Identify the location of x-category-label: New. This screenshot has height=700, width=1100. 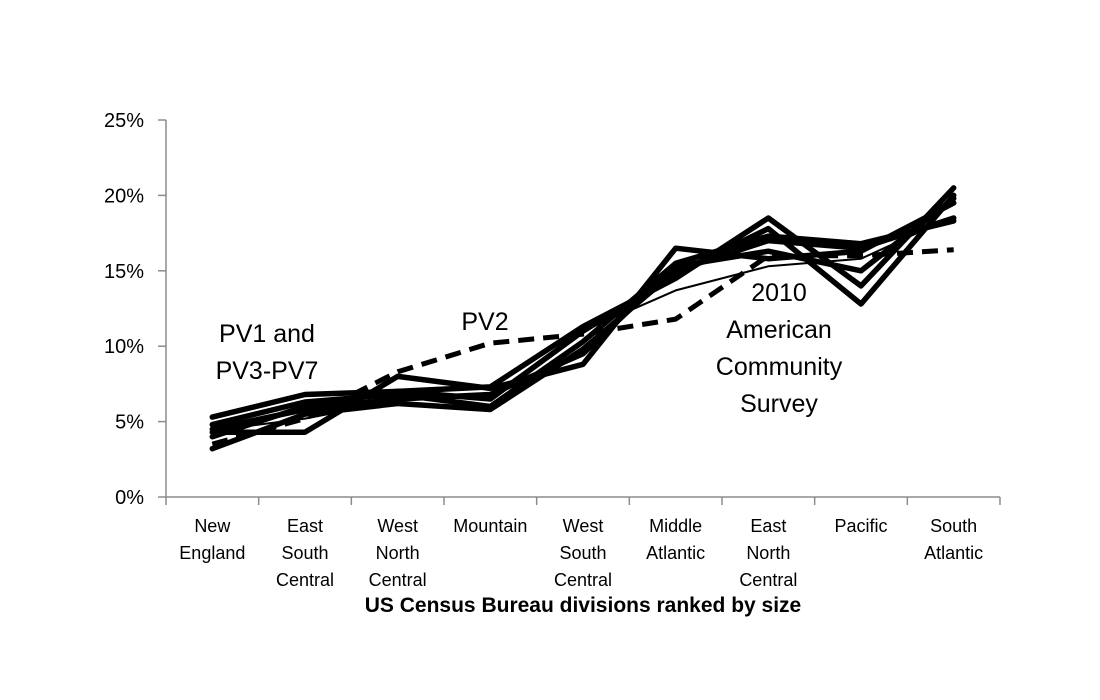
(212, 526).